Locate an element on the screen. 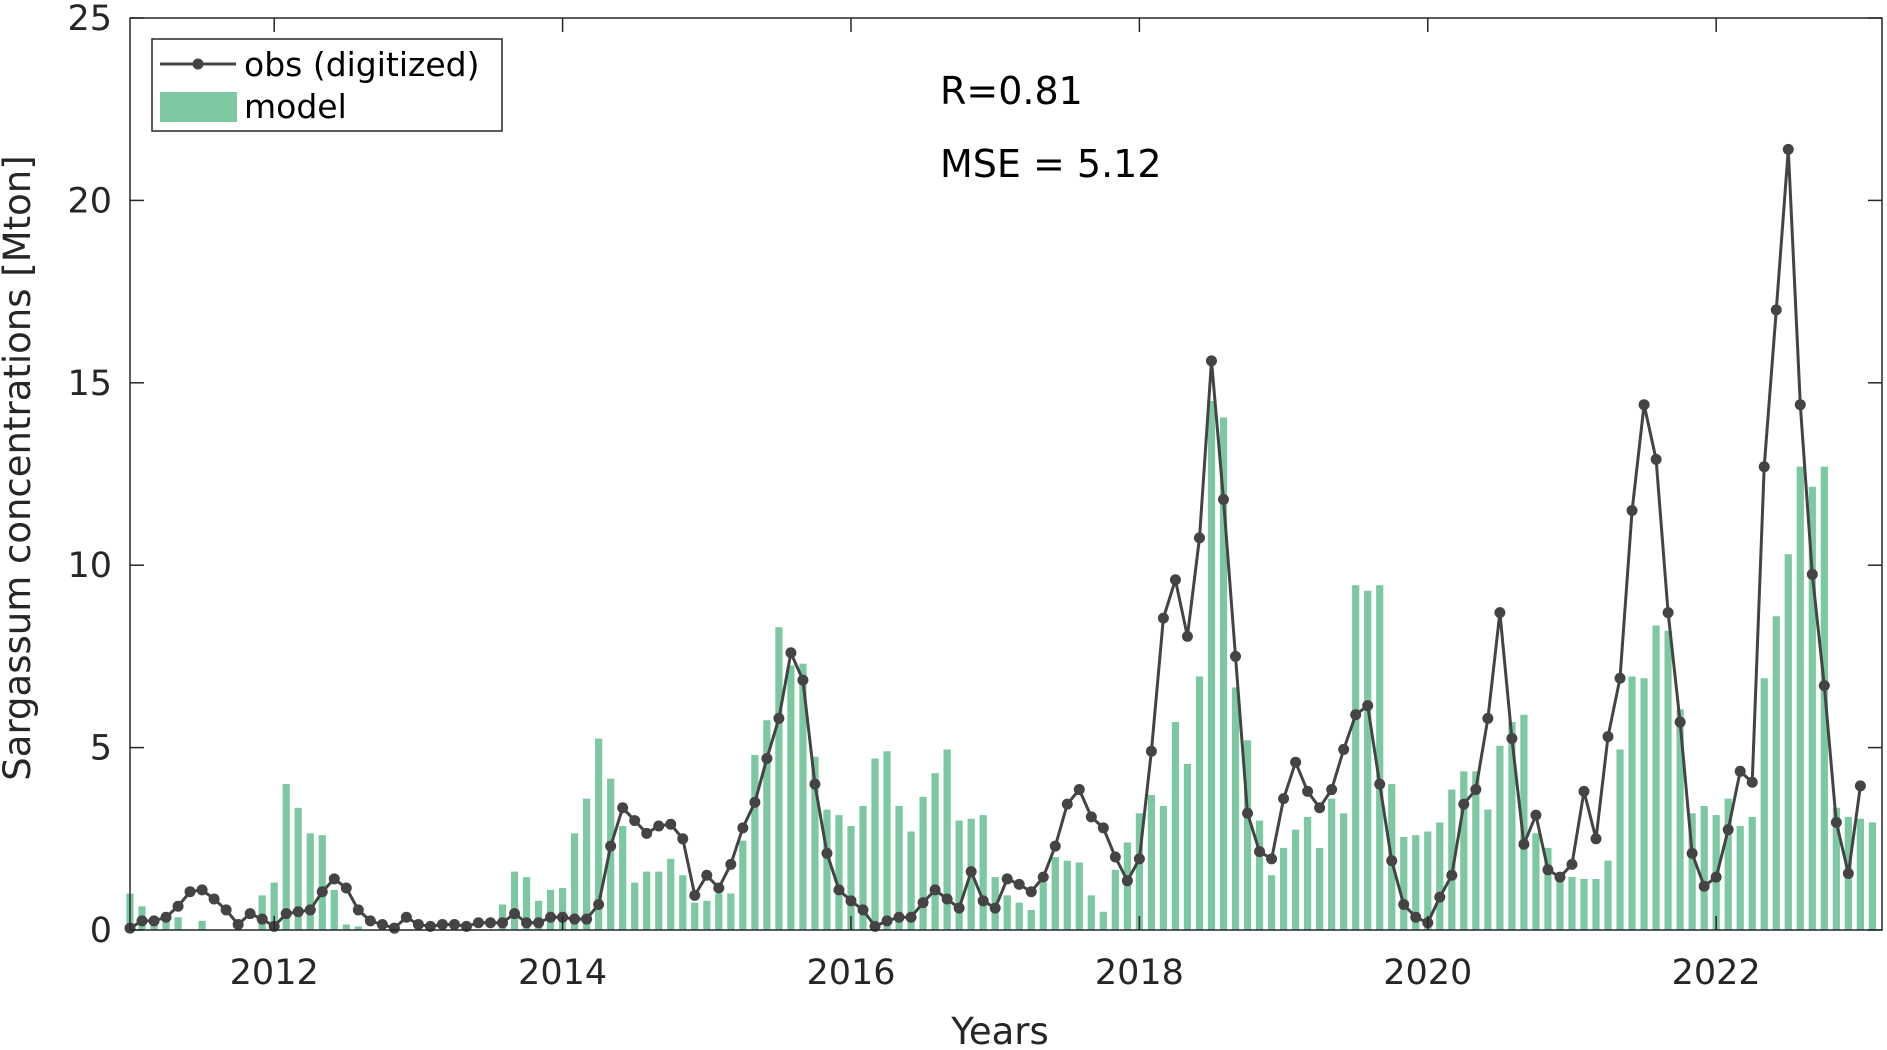  y-tick-label: 10 is located at coordinates (89, 566).